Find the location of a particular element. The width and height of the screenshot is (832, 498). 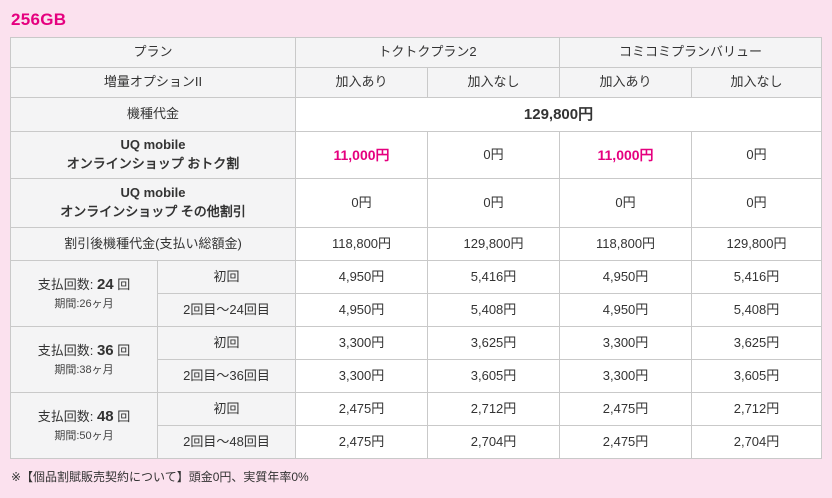

option-row: 増量オプションII 加入あり 加入なし 加入あり 加入なし is located at coordinates (415, 82).